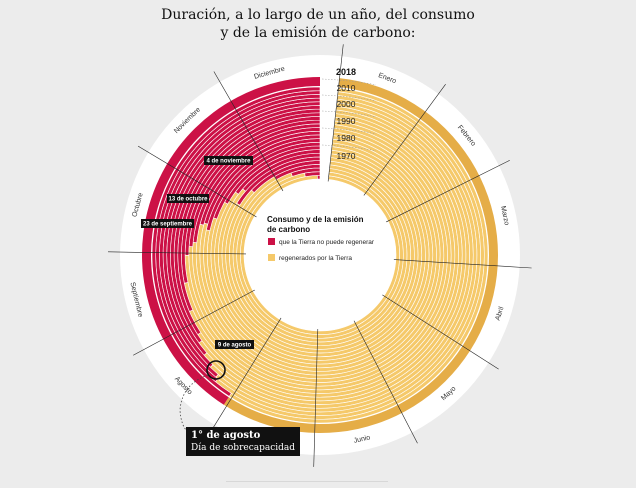 The height and width of the screenshot is (488, 636). What do you see at coordinates (168, 225) in the screenshot?
I see `annotation-label-3: 23 de septiembre` at bounding box center [168, 225].